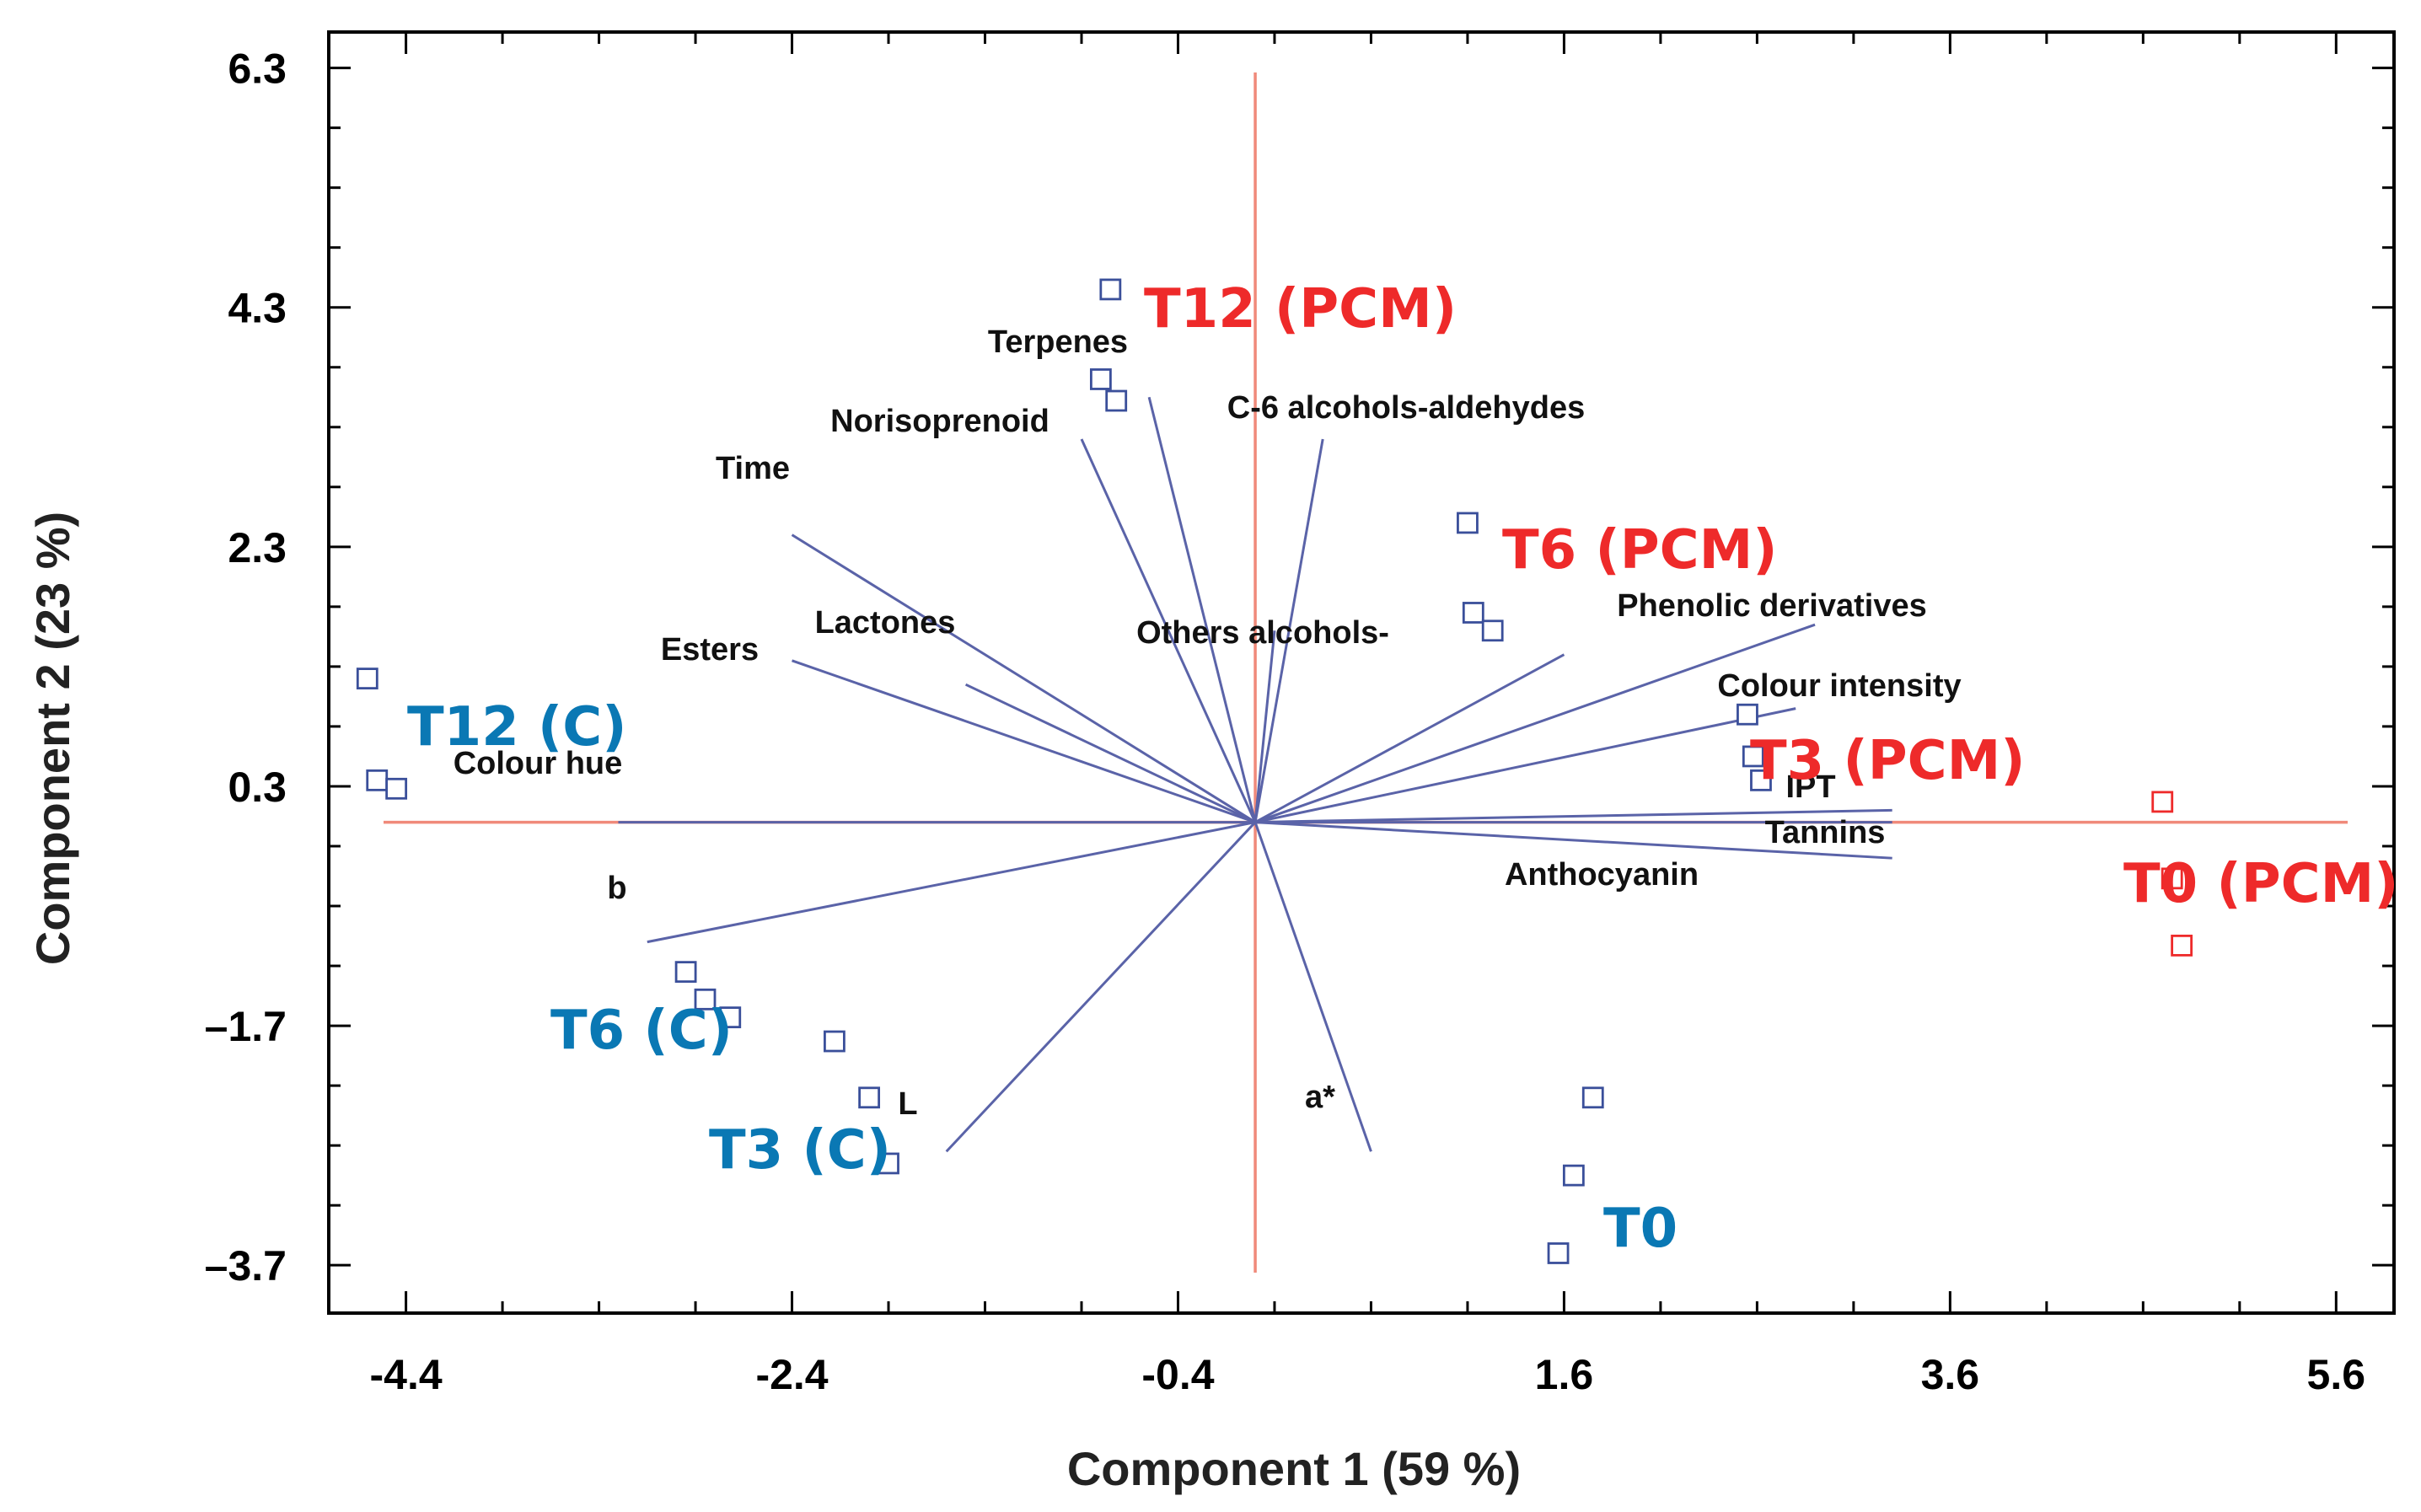 This screenshot has width=2421, height=1512. Describe the element at coordinates (1294, 1468) in the screenshot. I see `x-axis-title: Component 1 (59 %)` at that location.